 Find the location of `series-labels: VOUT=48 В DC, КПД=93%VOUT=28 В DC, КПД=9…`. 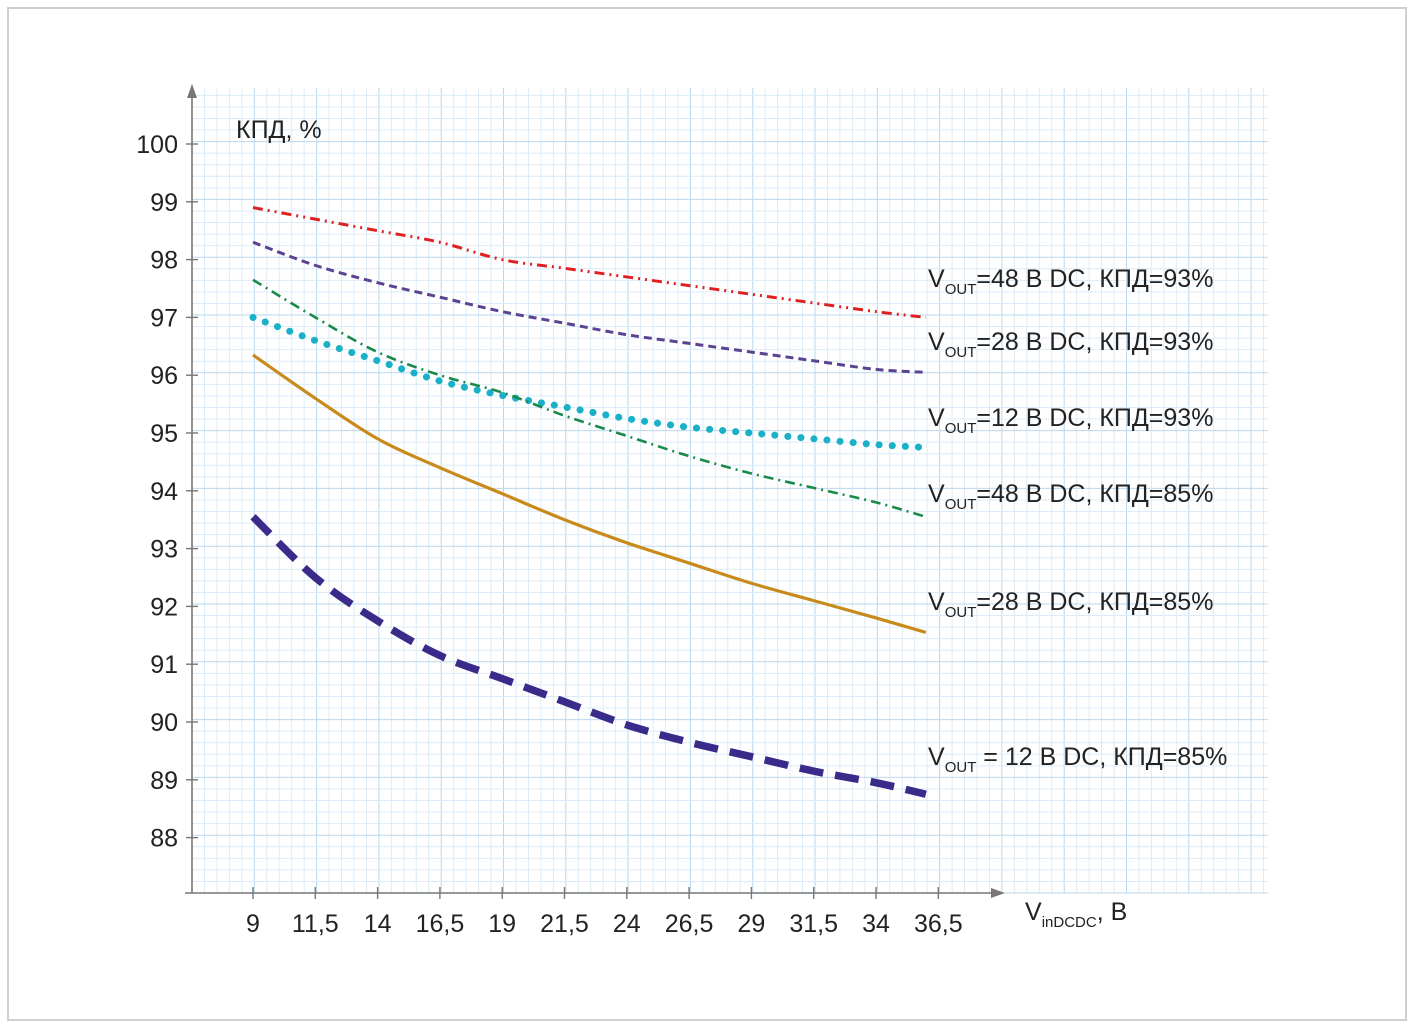

series-labels: VOUT=48 В DC, КПД=93%VOUT=28 В DC, КПД=9… is located at coordinates (1077, 520).